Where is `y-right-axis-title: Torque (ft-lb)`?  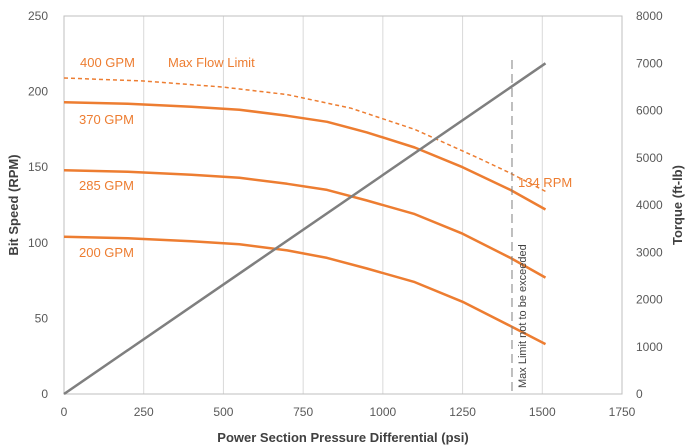
y-right-axis-title: Torque (ft-lb) is located at coordinates (677, 205).